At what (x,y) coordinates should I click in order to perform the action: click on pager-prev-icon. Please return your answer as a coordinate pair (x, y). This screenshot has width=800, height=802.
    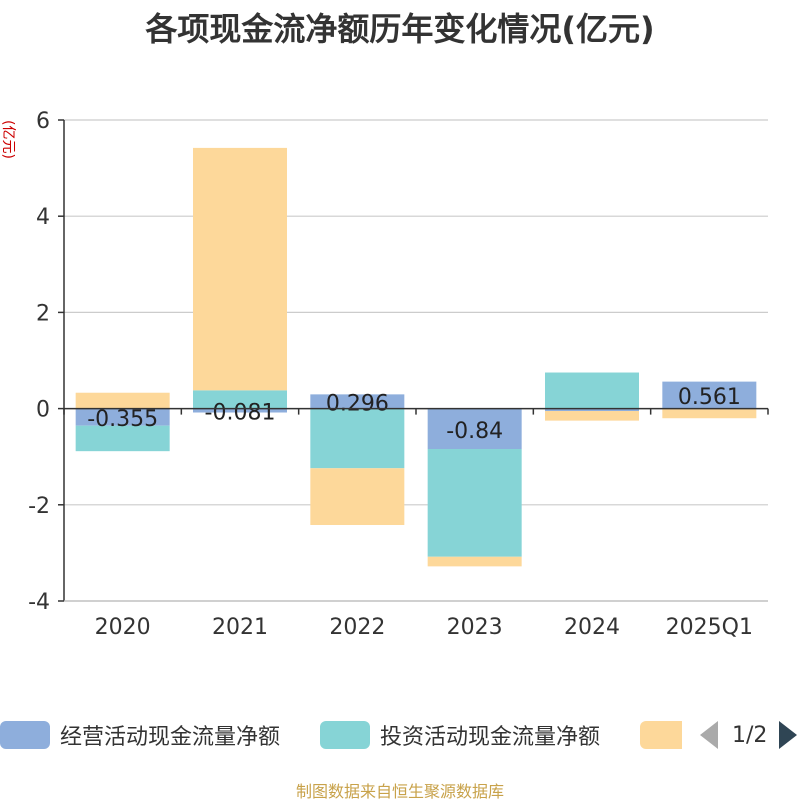
    Looking at the image, I should click on (709, 735).